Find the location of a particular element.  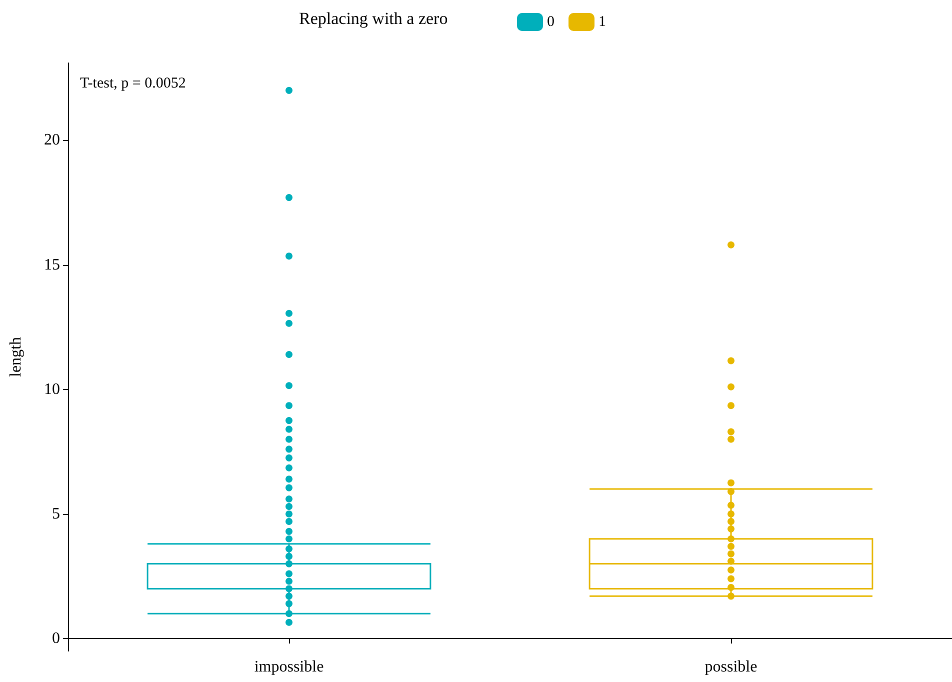

y-tick-label: 5 is located at coordinates (56, 513).